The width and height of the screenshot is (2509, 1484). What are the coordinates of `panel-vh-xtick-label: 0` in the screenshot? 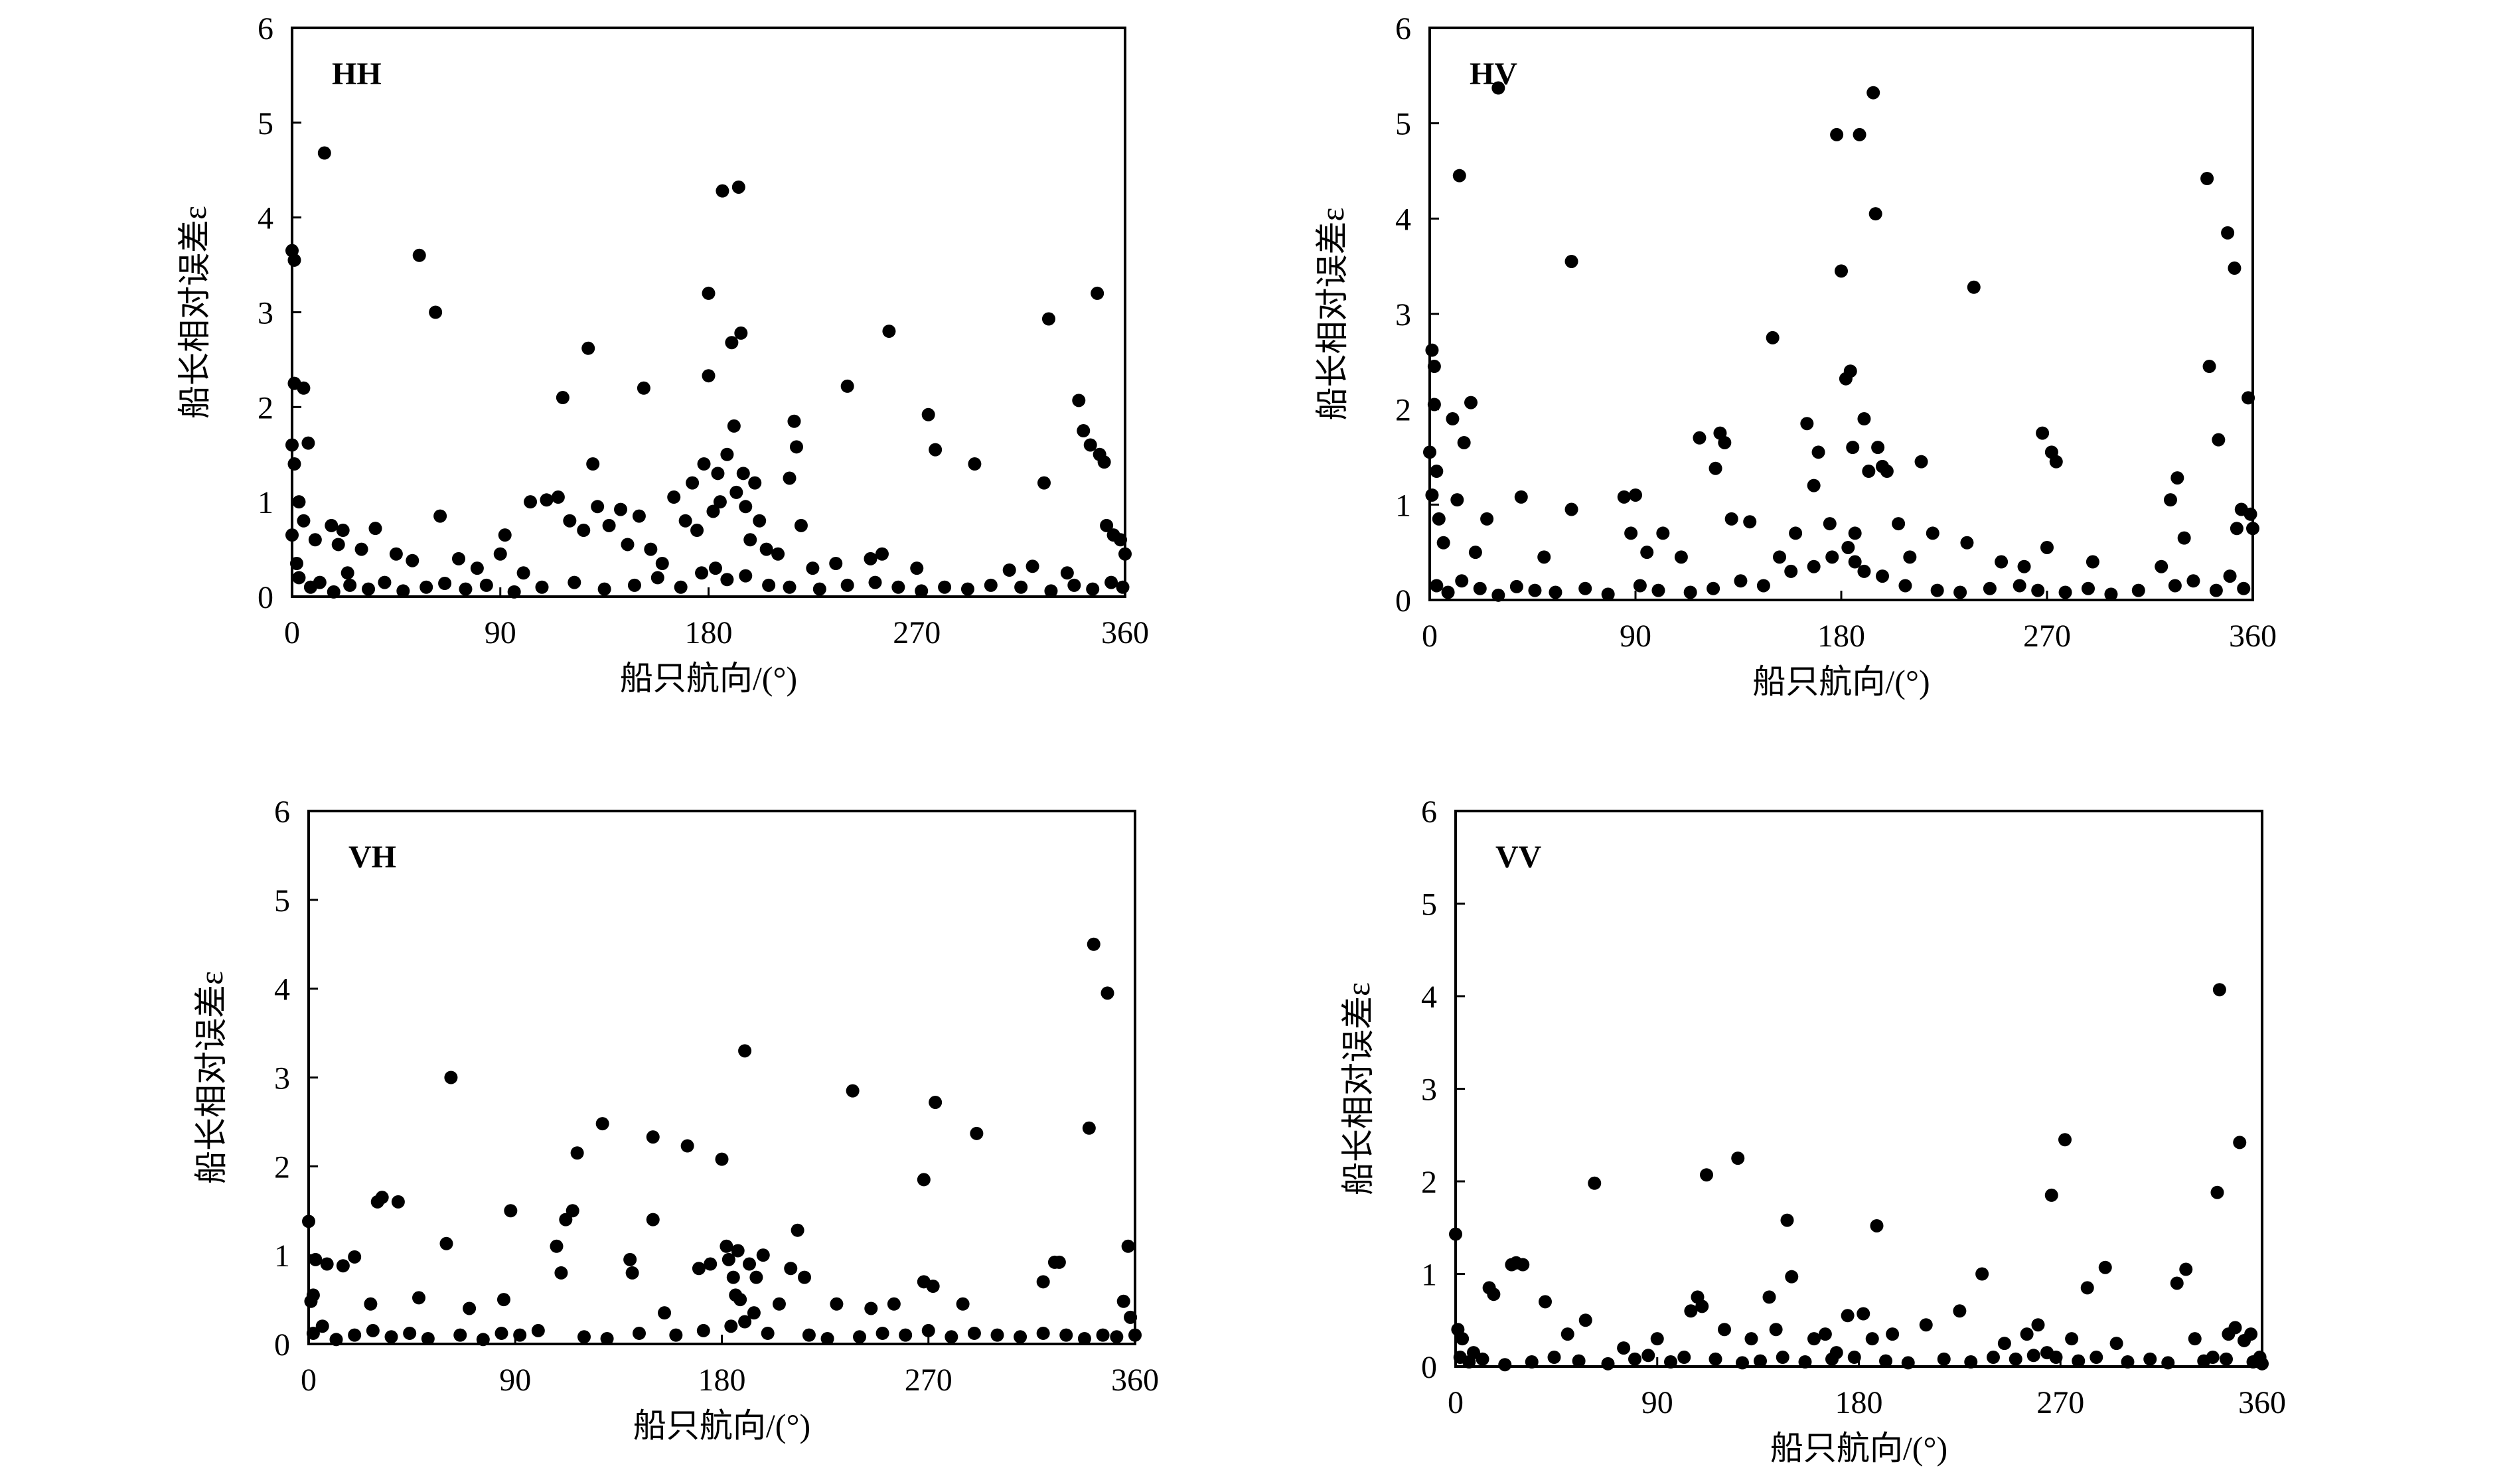 It's located at (309, 1380).